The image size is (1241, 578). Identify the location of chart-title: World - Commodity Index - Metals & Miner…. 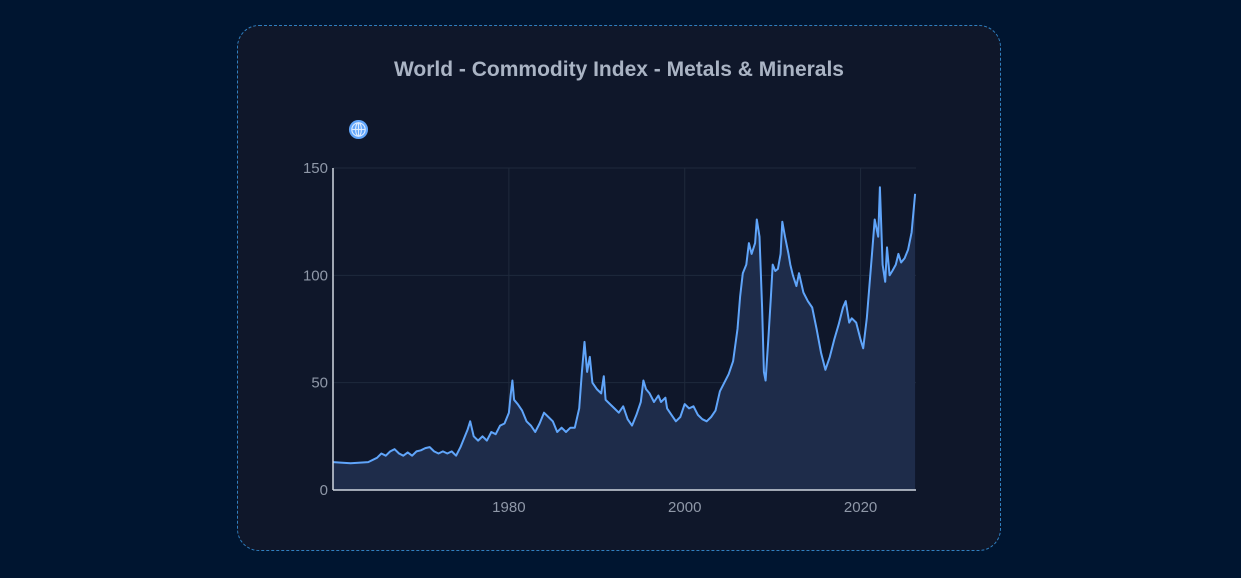
(618, 69).